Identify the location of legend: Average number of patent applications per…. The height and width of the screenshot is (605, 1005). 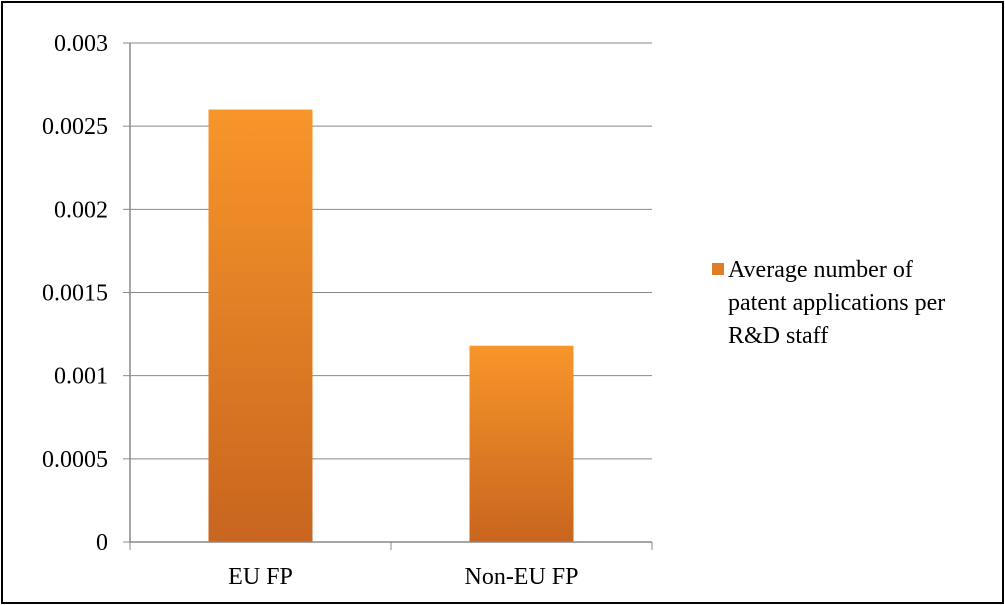
(828, 303).